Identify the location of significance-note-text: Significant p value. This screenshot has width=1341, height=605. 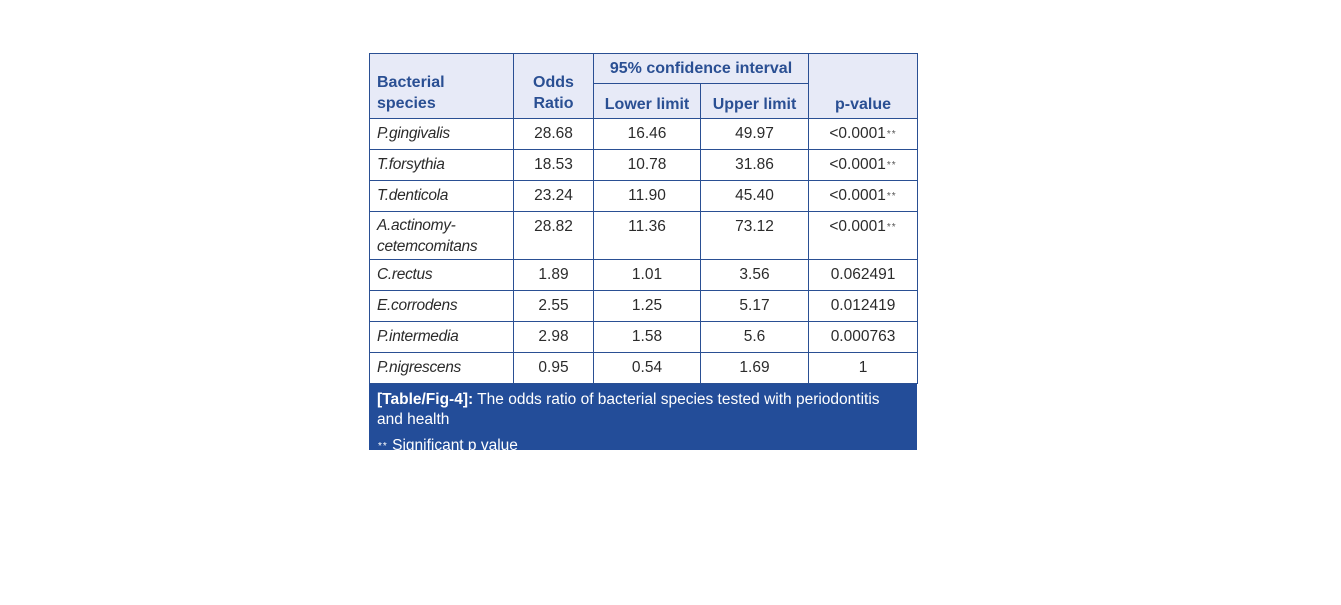
(452, 445).